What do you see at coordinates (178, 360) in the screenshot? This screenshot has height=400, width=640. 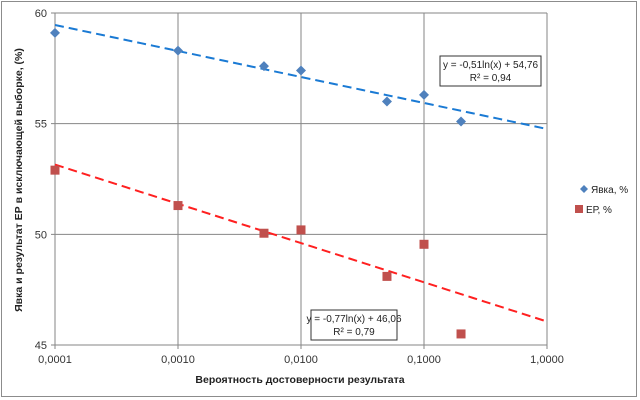 I see `x-tick-label: 0,0010` at bounding box center [178, 360].